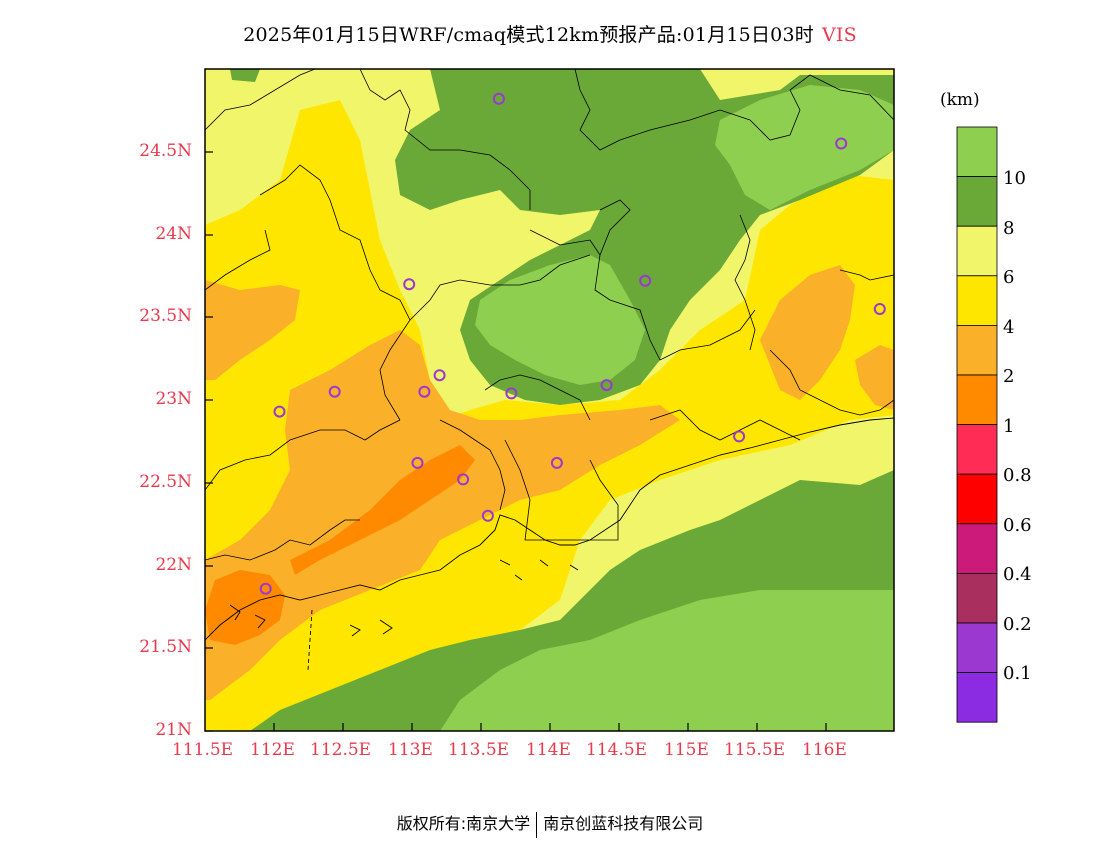  I want to click on lon-label-115: 115E, so click(686, 750).